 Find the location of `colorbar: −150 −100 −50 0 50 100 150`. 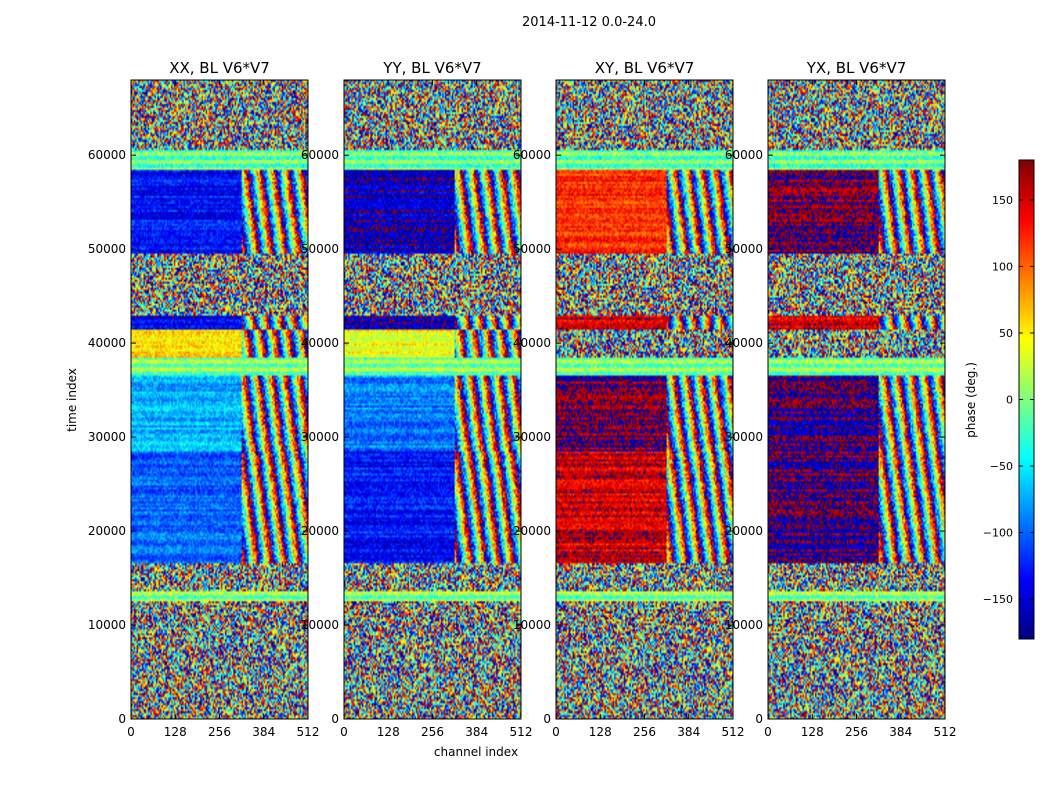

colorbar: −150 −100 −50 0 50 100 150 is located at coordinates (1009, 399).